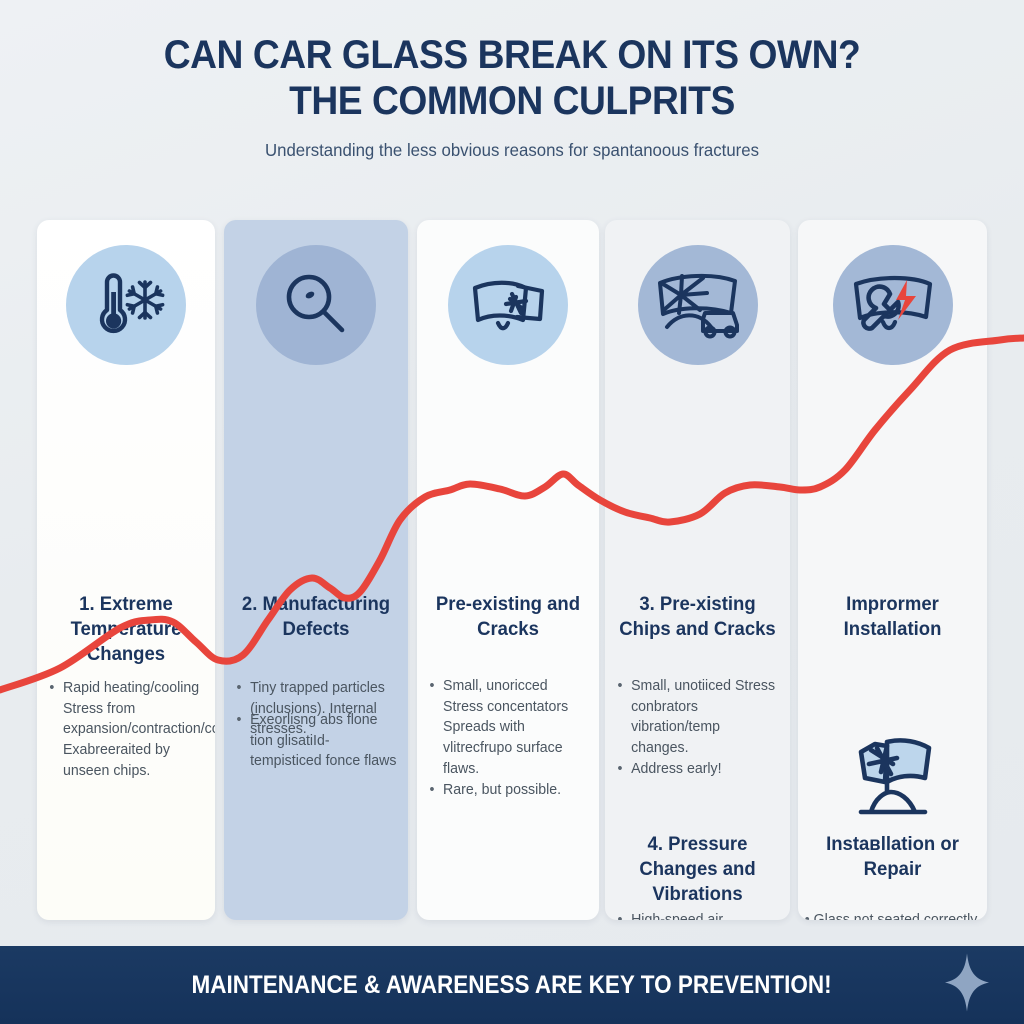 The image size is (1024, 1024). I want to click on list-item: Address early!, so click(699, 769).